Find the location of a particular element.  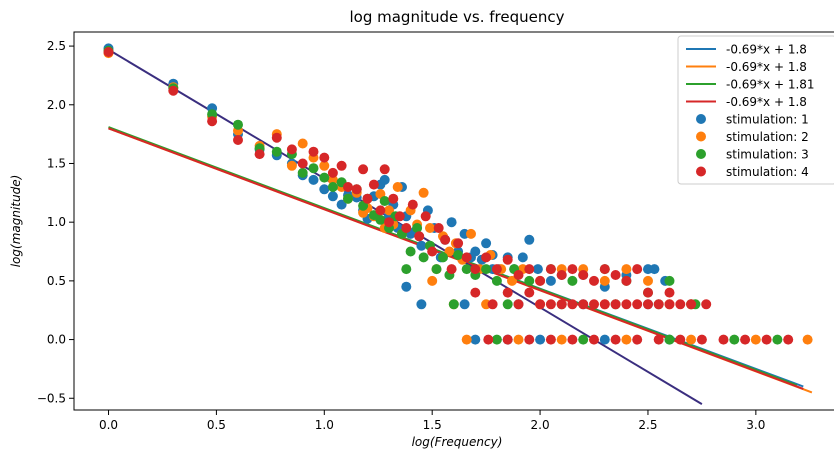

y-tick-label: 2.5 is located at coordinates (56, 46).